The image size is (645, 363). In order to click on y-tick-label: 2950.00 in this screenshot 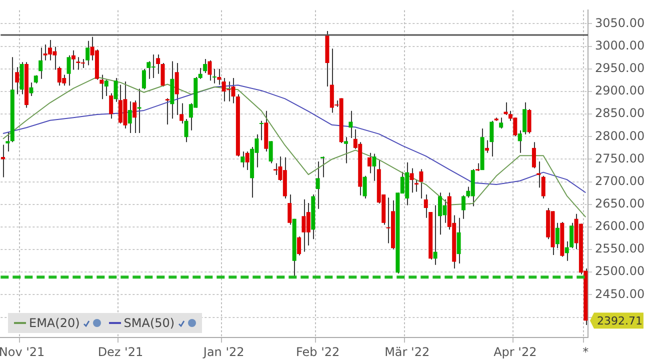, I will do `click(620, 68)`.